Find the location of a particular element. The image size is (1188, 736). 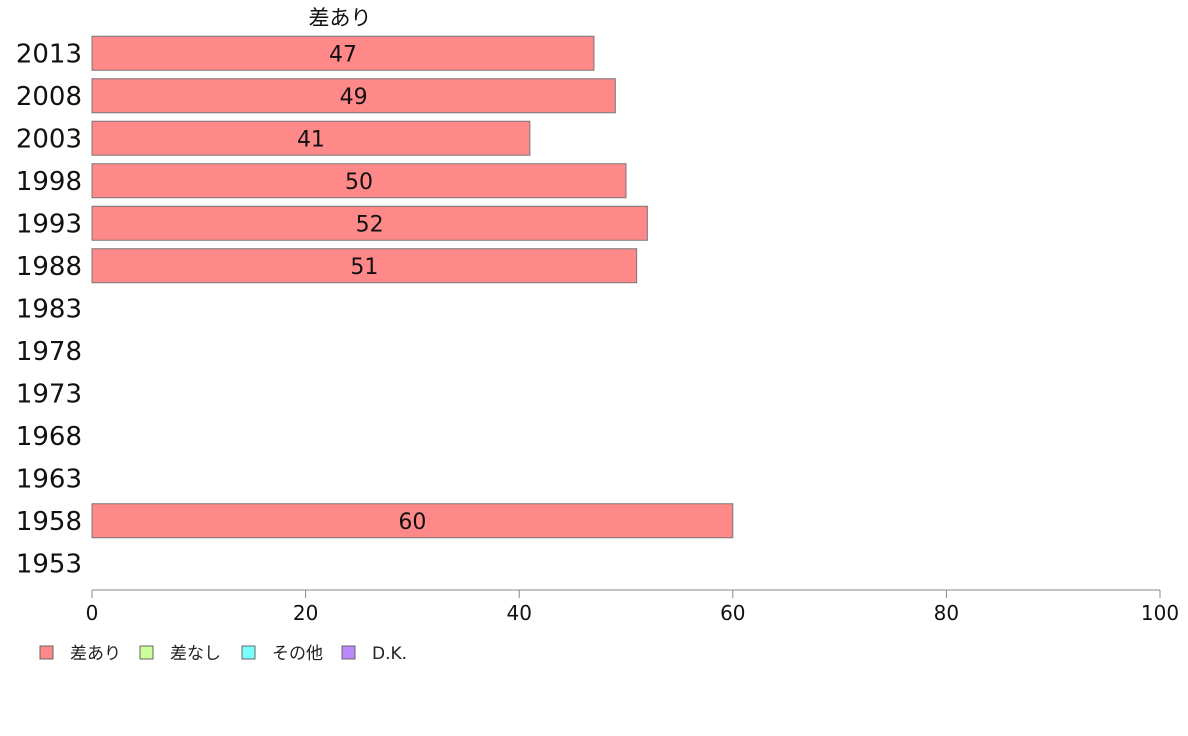

y-label-1988: 1988 is located at coordinates (49, 267).